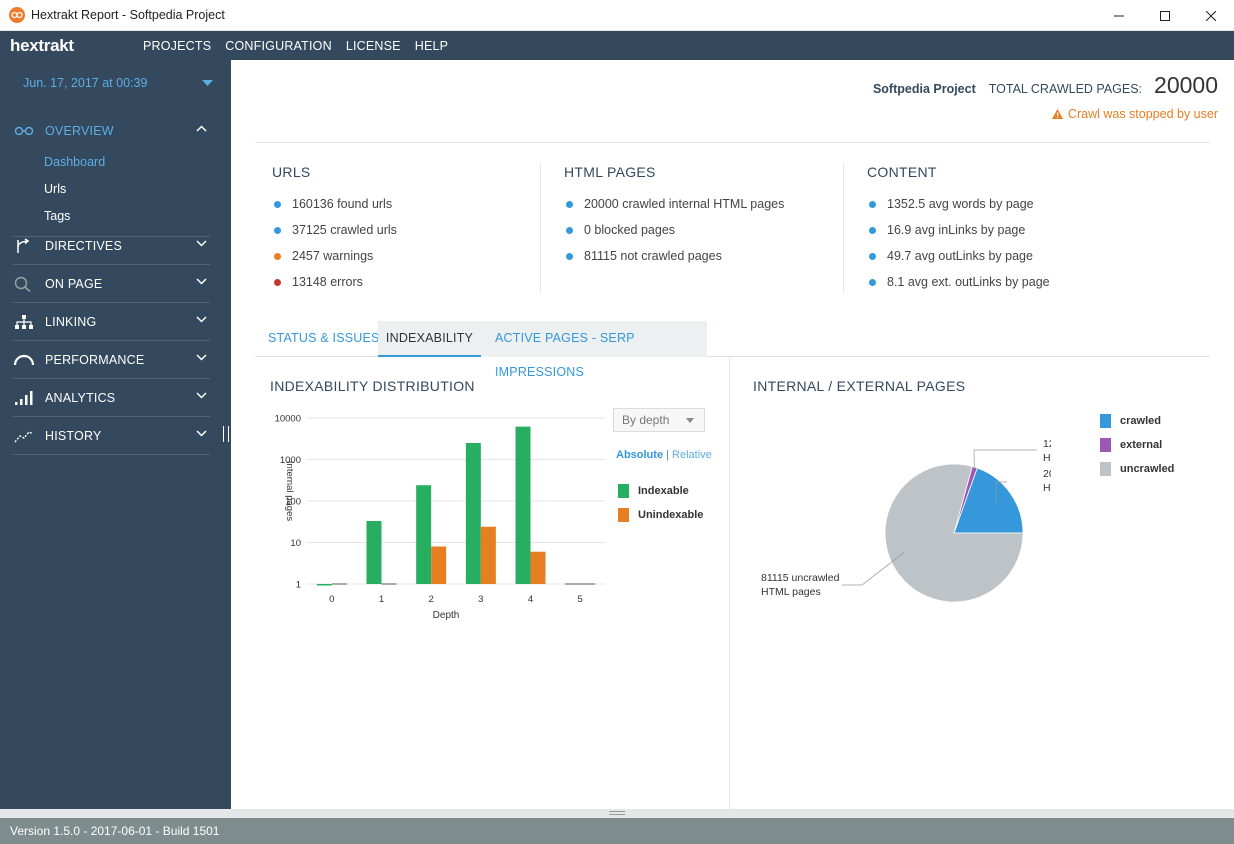  I want to click on nav-performance: PERFORMANCE, so click(111, 359).